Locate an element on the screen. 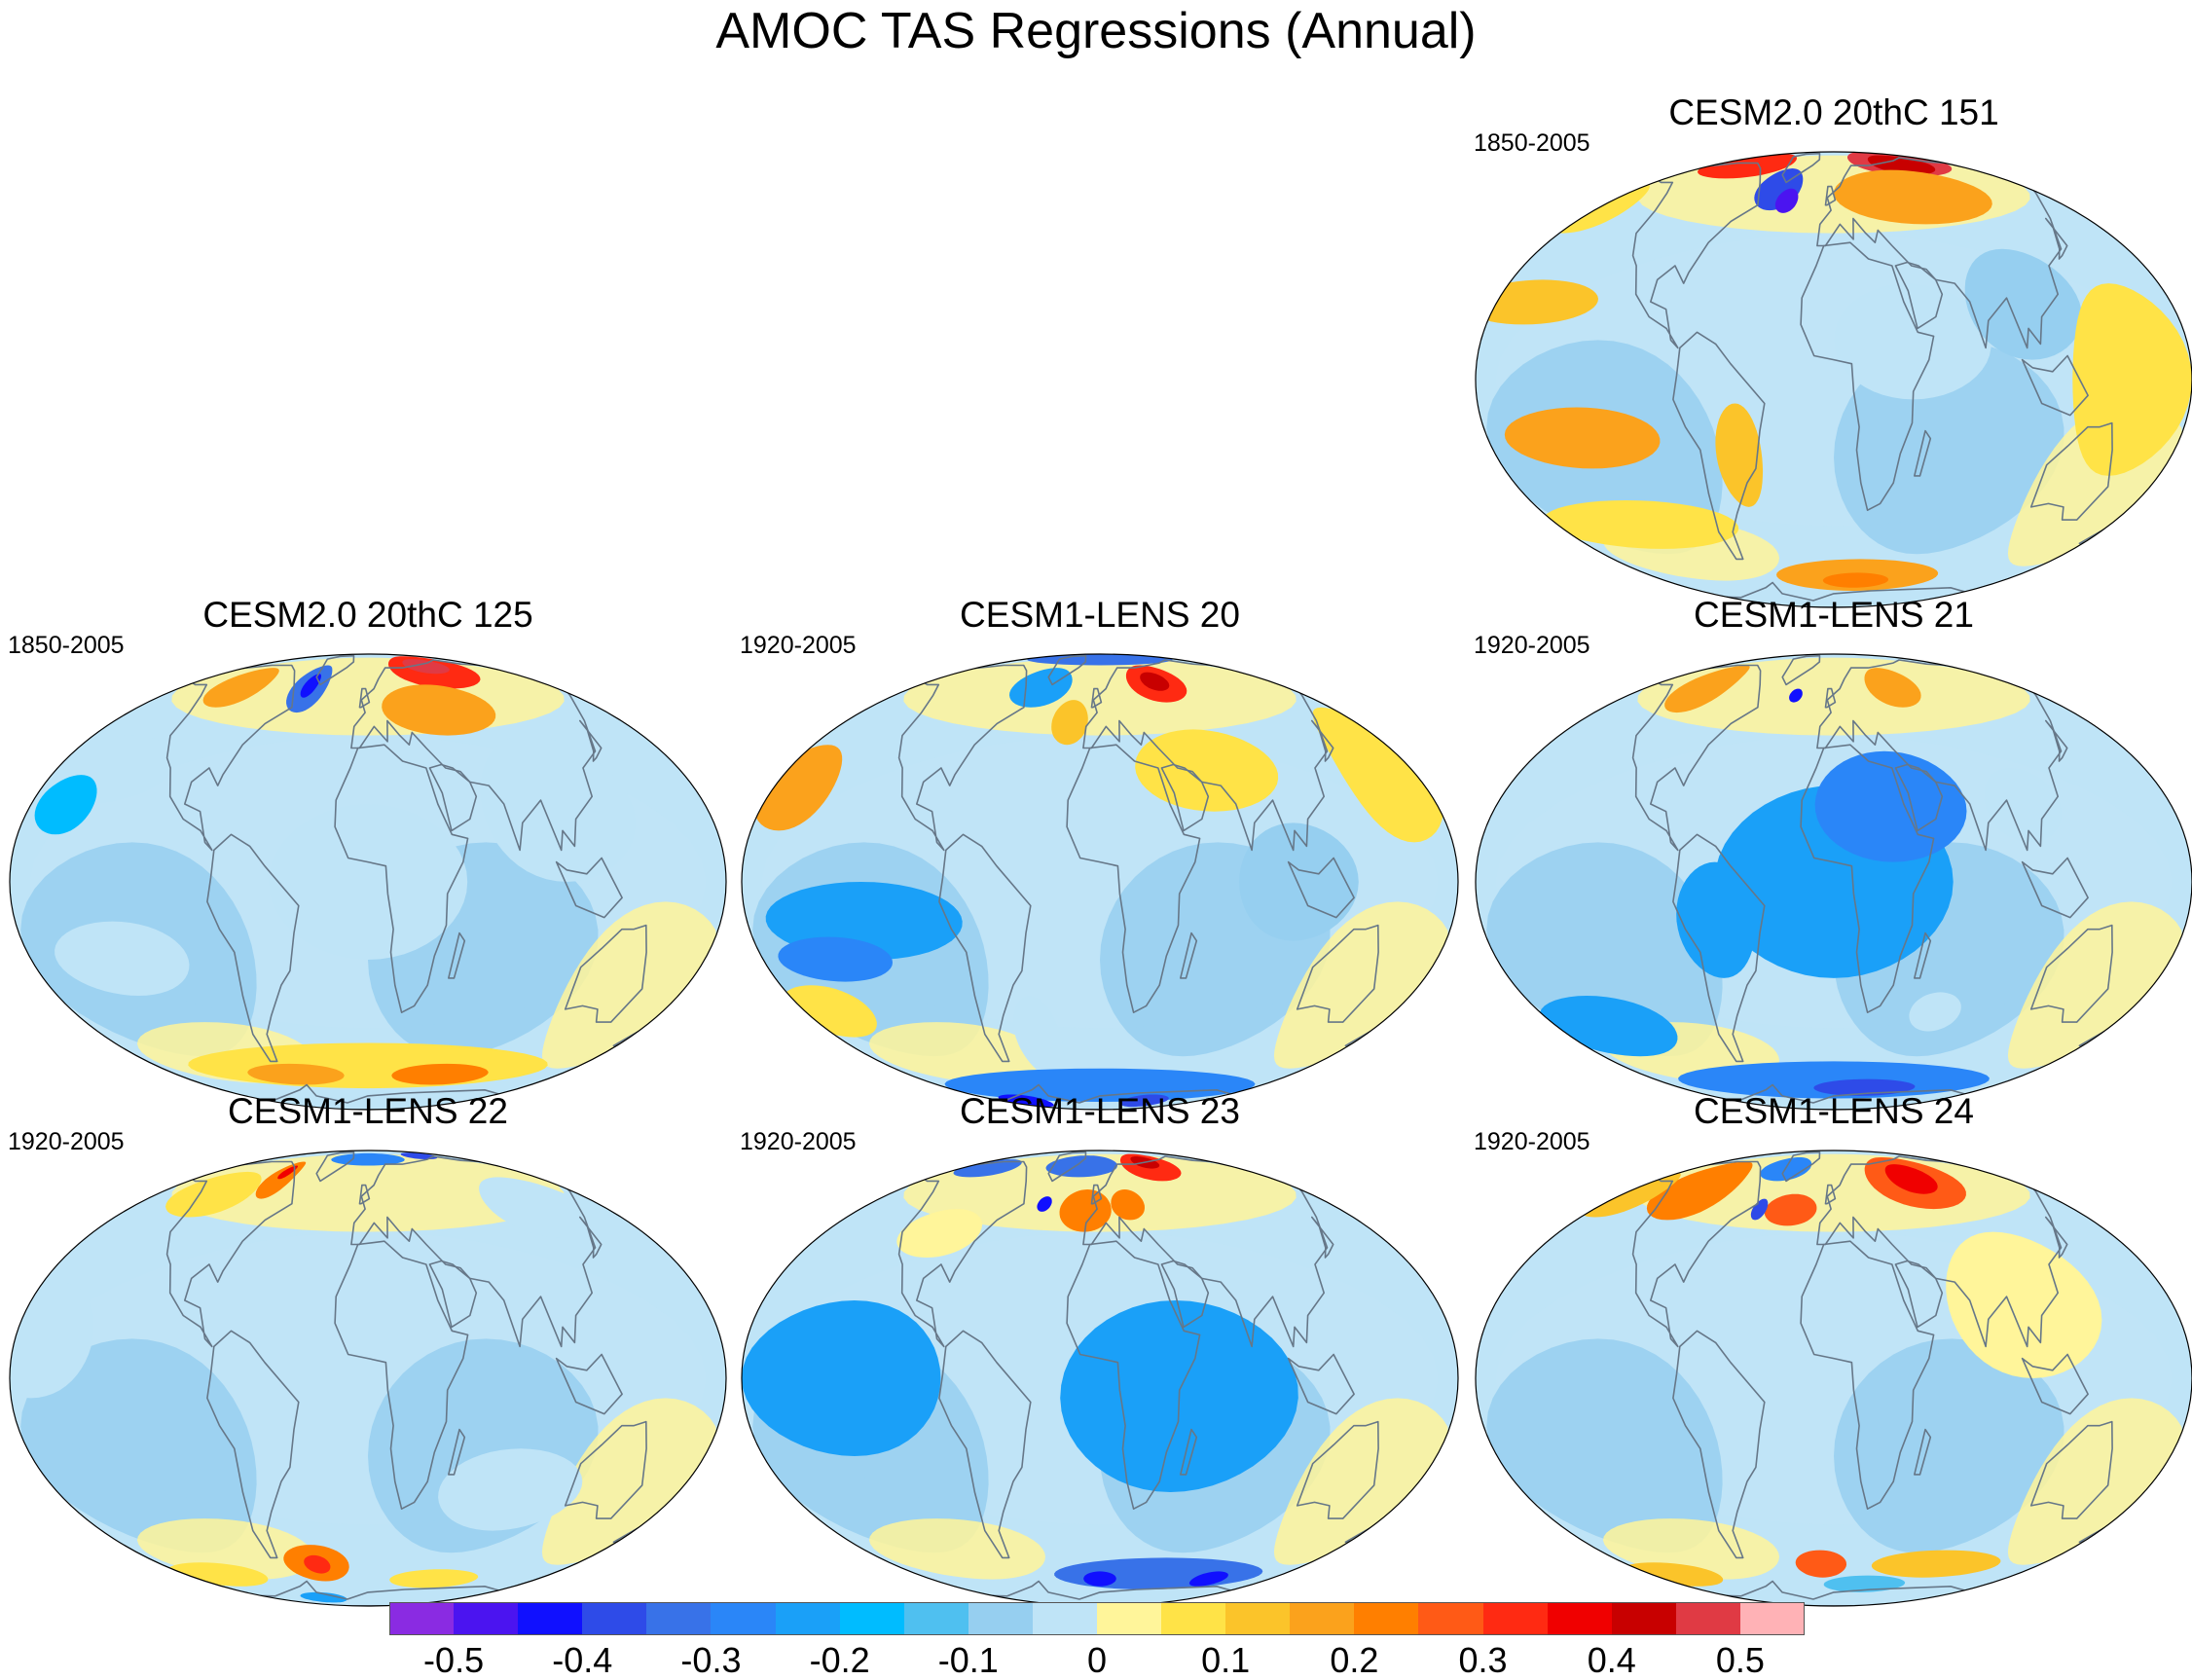 This screenshot has height=1680, width=2192. panel-title: CESM1-LENS 24 is located at coordinates (1834, 1111).